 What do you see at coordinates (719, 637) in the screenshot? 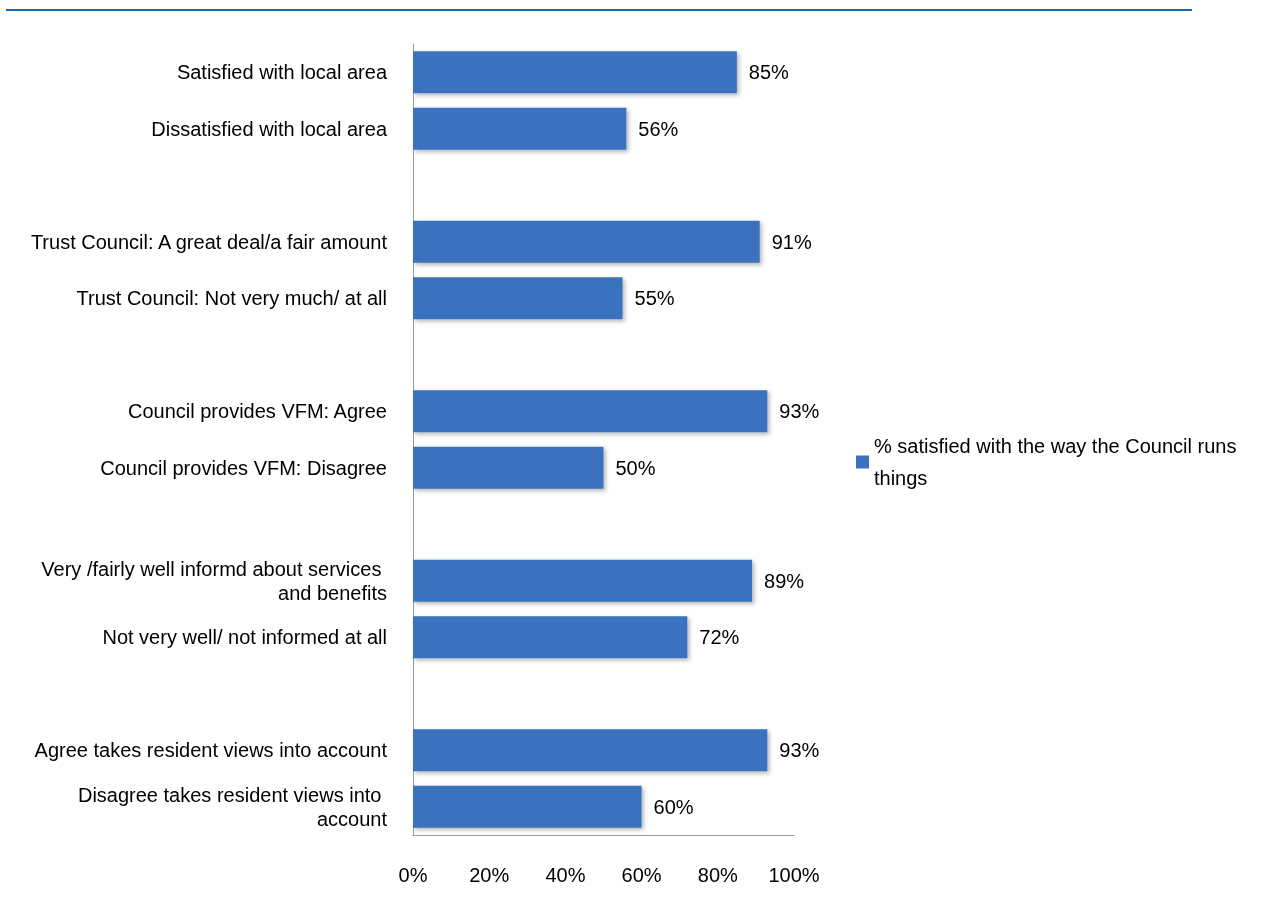
I see `data-label: 72%` at bounding box center [719, 637].